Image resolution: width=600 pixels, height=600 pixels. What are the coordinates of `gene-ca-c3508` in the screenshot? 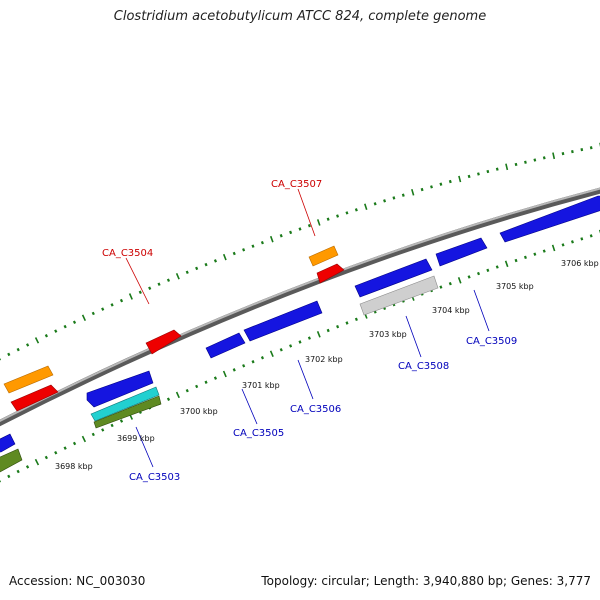 It's located at (399, 295).